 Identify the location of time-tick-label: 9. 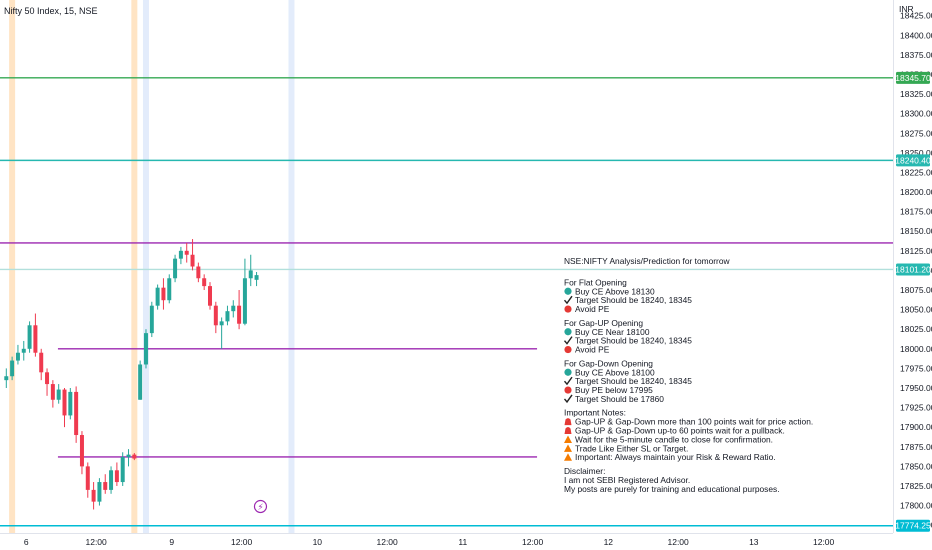
(171, 542).